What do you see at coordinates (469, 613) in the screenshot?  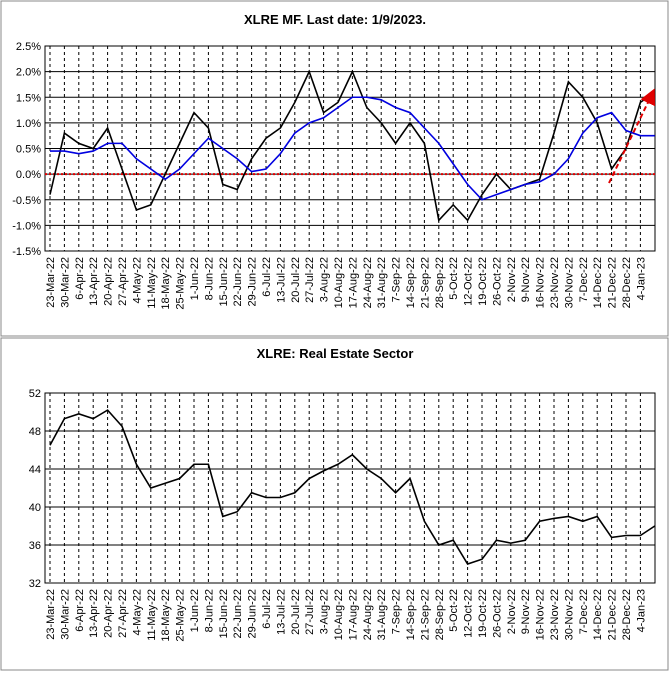 I see `x-tick-label: 12-Oct-22` at bounding box center [469, 613].